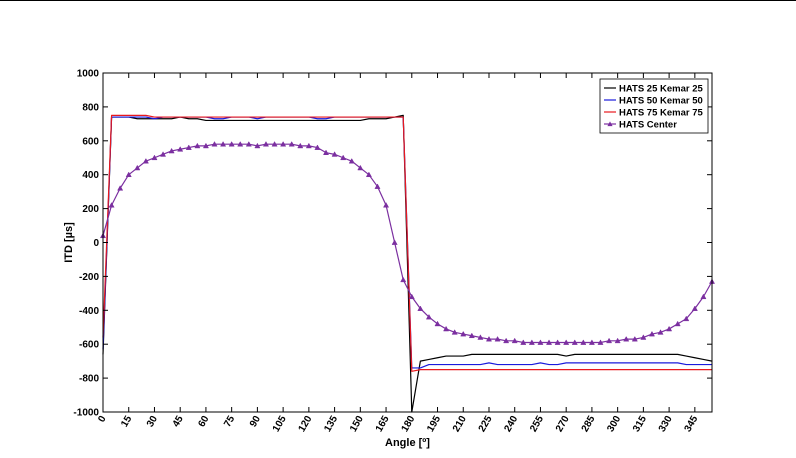 This screenshot has height=458, width=796. What do you see at coordinates (383, 424) in the screenshot?
I see `x-tick-label: 165` at bounding box center [383, 424].